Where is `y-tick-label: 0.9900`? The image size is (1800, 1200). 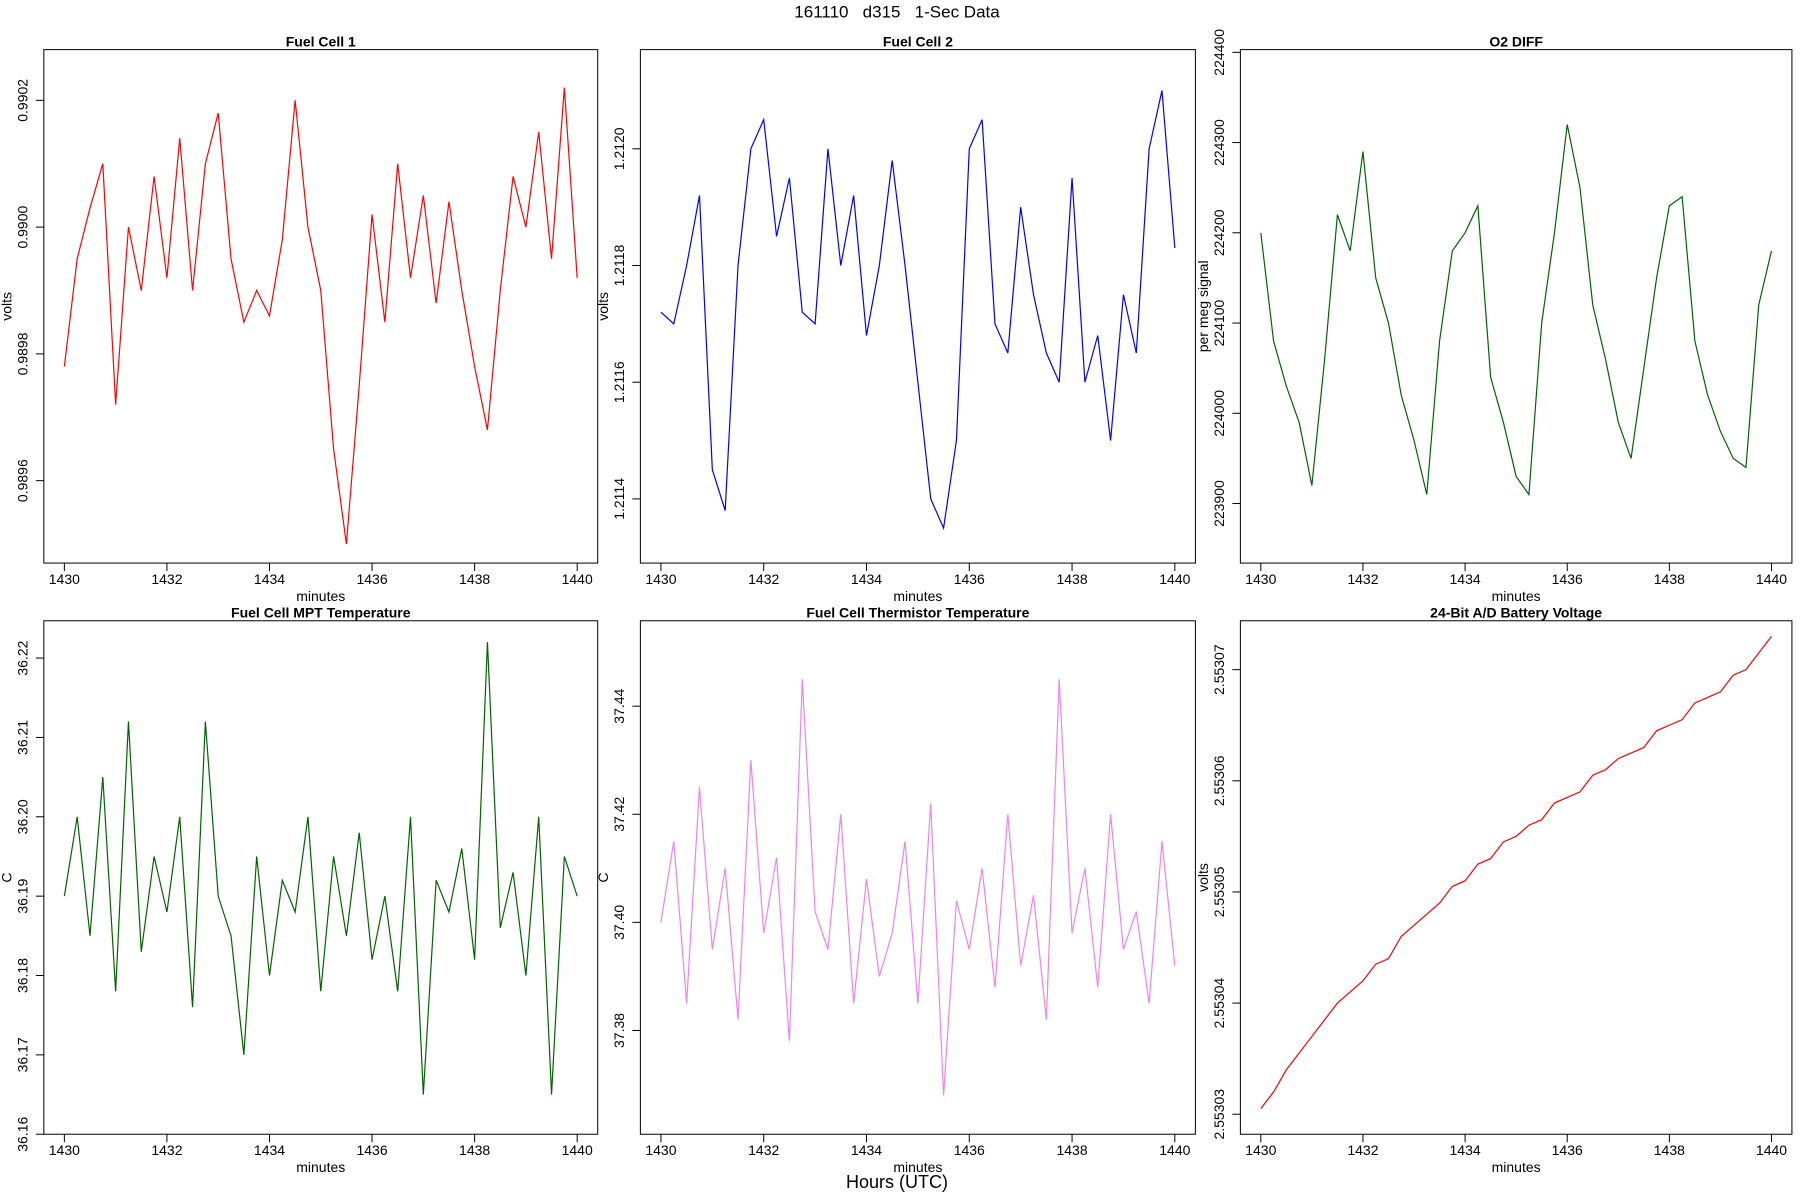
y-tick-label: 0.9900 is located at coordinates (23, 226).